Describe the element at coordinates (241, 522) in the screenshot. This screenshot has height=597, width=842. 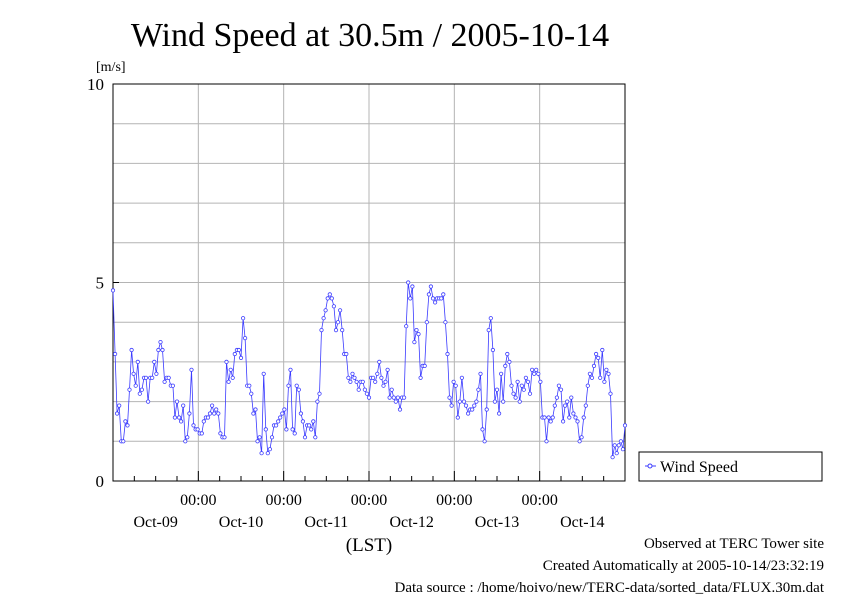
I see `x-date-label: Oct-10` at that location.